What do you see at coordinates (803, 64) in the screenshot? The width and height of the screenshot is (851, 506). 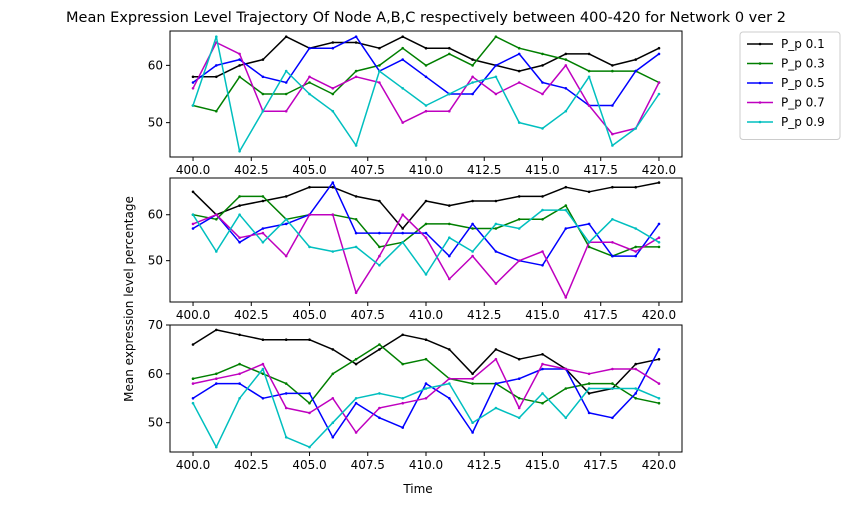 I see `legend-label: P_p 0.3` at bounding box center [803, 64].